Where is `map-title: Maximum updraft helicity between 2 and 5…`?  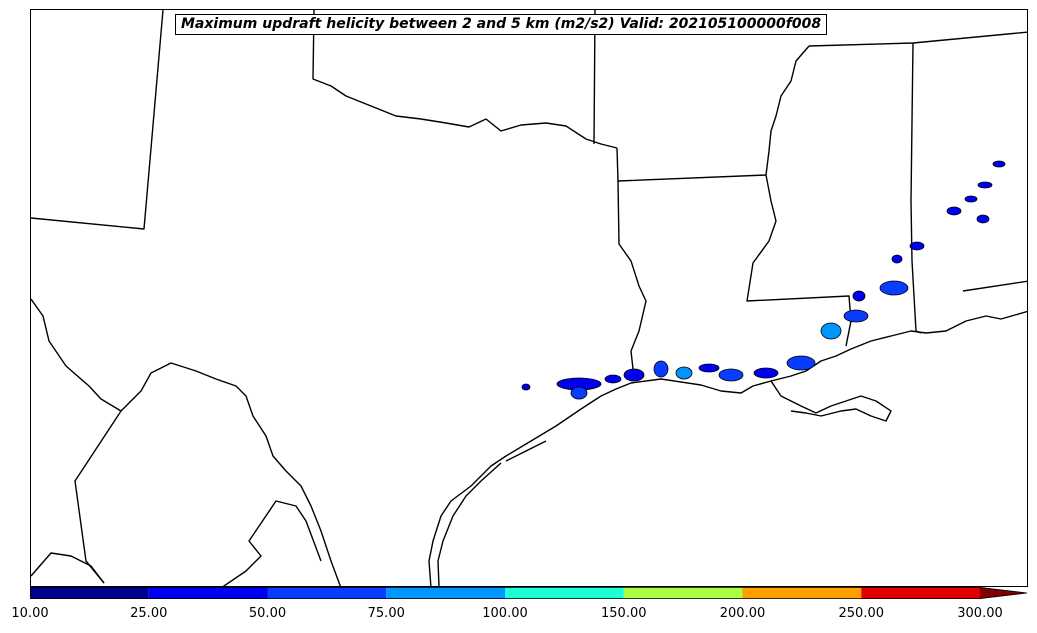
map-title: Maximum updraft helicity between 2 and 5… is located at coordinates (501, 24).